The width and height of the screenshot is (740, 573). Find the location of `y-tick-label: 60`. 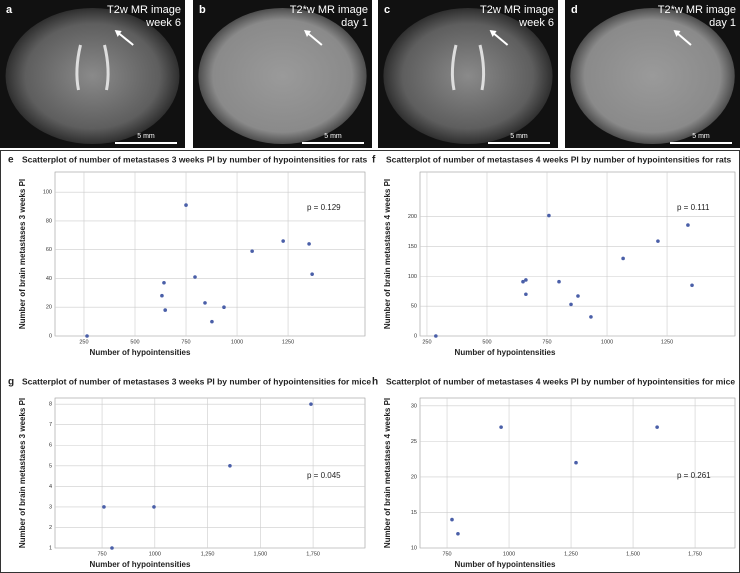

y-tick-label: 60 is located at coordinates (49, 250).